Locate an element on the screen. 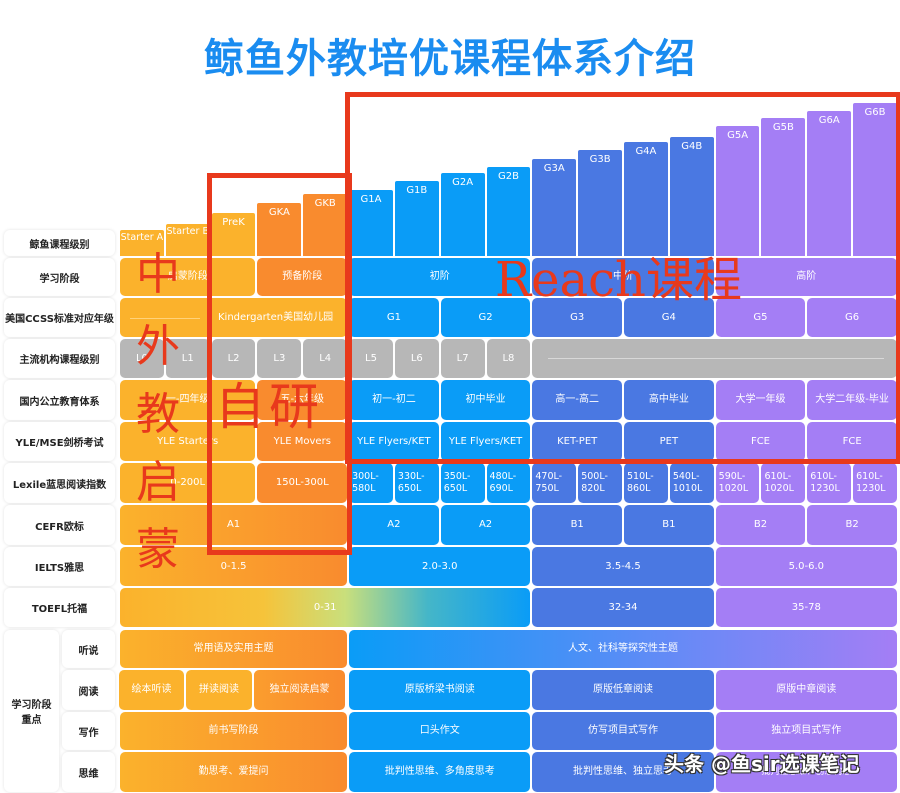  focus-reading-bridge-books: 原版桥梁书阅读 is located at coordinates (440, 690).